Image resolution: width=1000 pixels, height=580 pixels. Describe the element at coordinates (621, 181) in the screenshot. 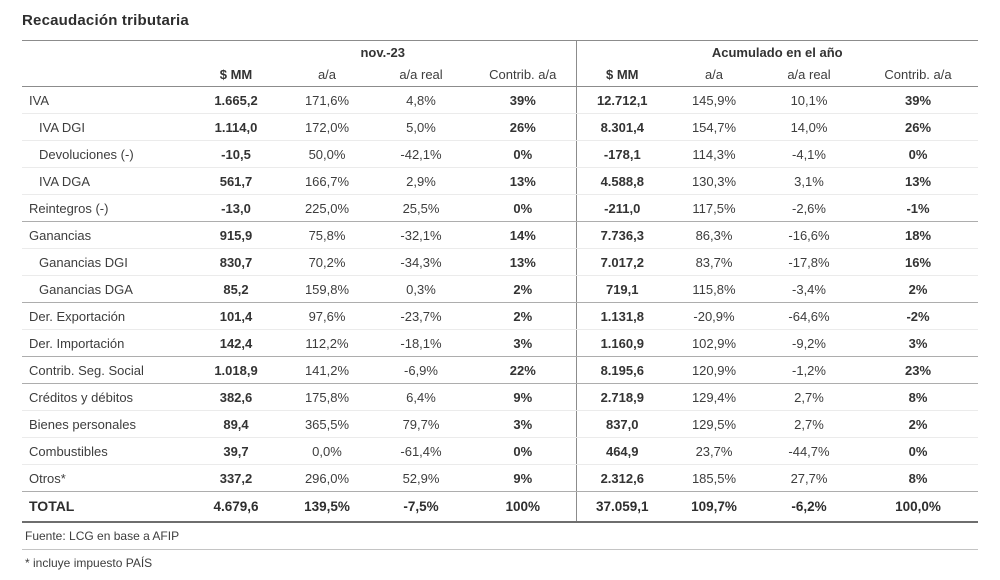

I see `cell: 4.588,8` at that location.